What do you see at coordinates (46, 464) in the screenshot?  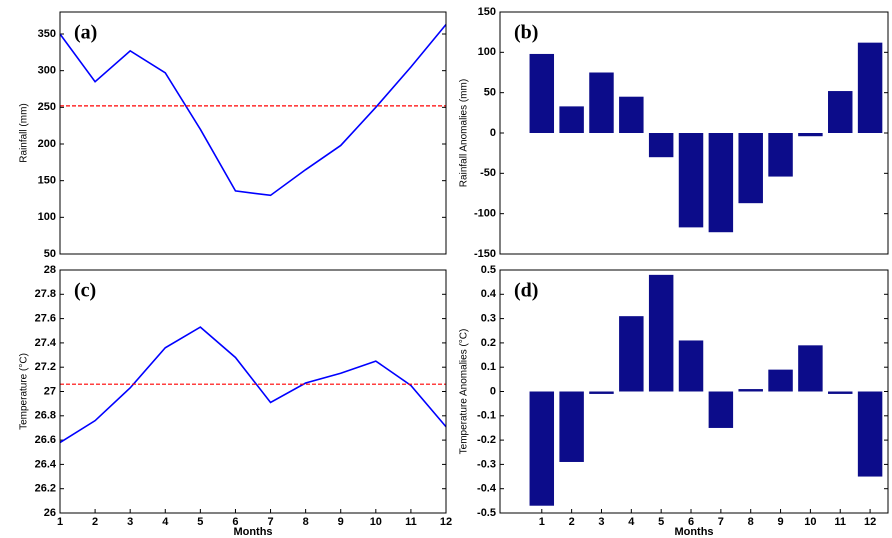 I see `y-tick-label: 26.4` at bounding box center [46, 464].